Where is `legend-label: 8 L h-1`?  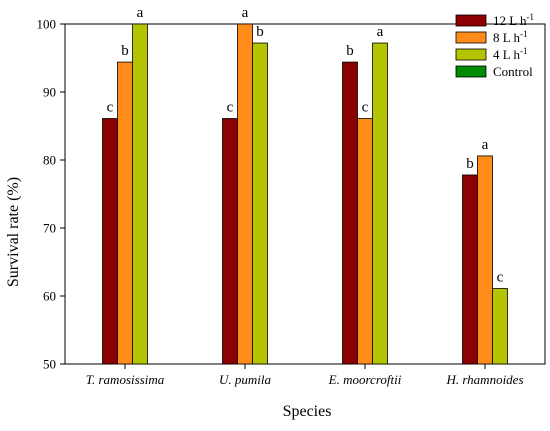
legend-label: 8 L h-1 is located at coordinates (510, 37).